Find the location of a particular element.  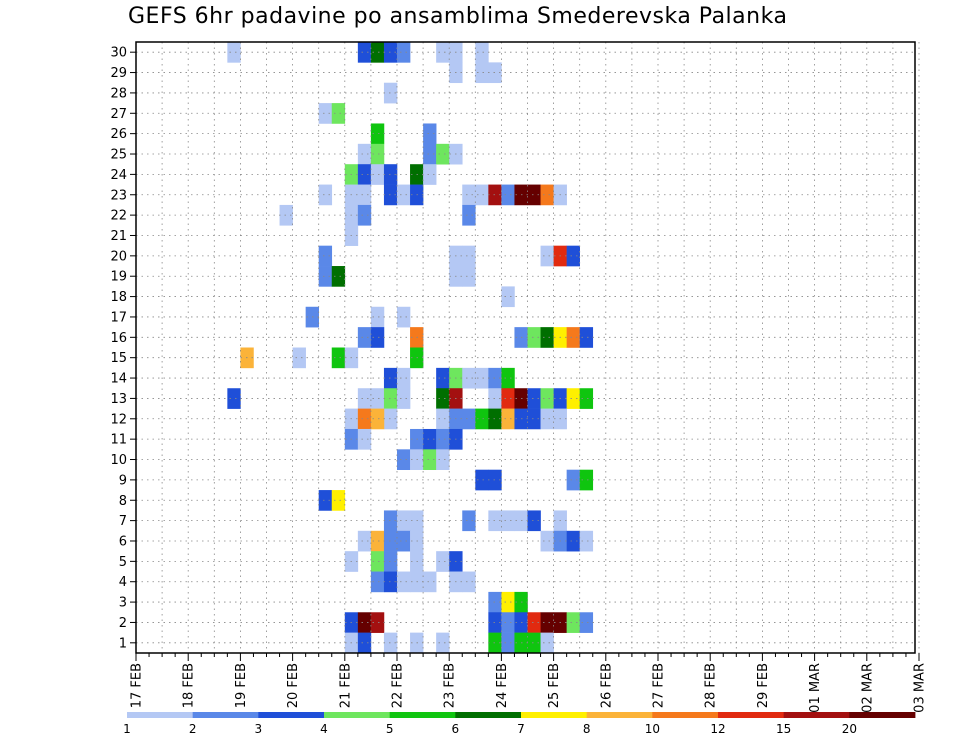

x-tick-label: 29 FEB is located at coordinates (763, 685).